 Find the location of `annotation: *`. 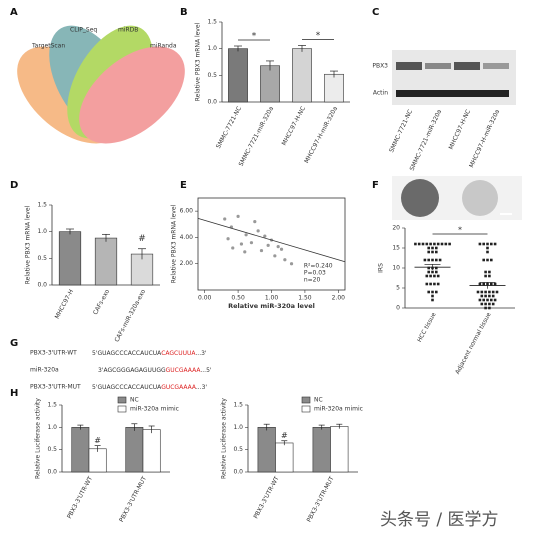

annotation: * is located at coordinates (460, 230).